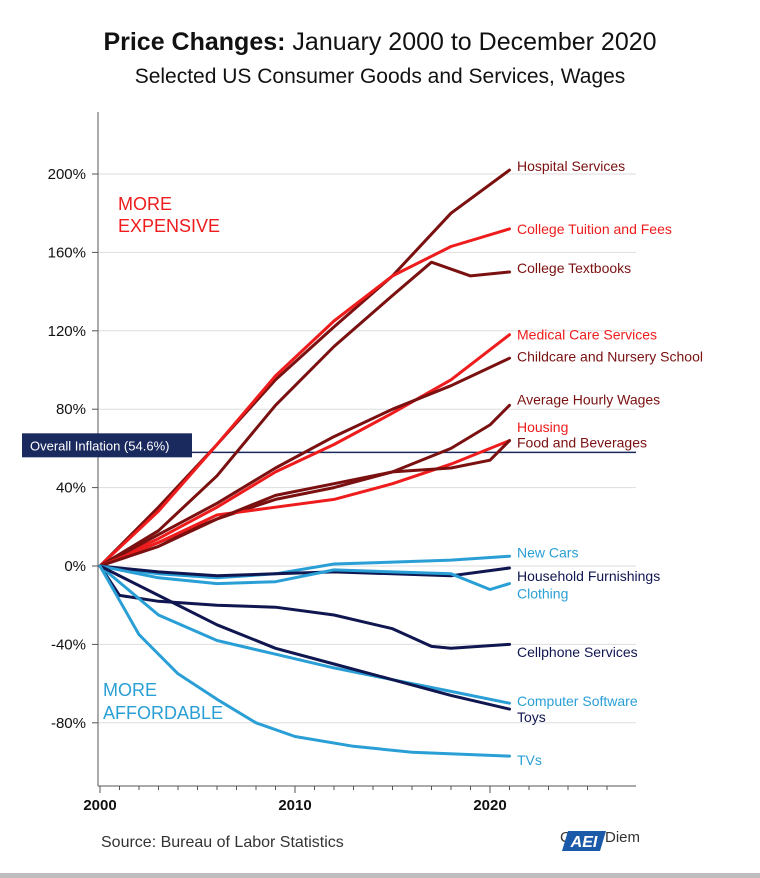  What do you see at coordinates (531, 717) in the screenshot?
I see `series-end-label: Toys` at bounding box center [531, 717].